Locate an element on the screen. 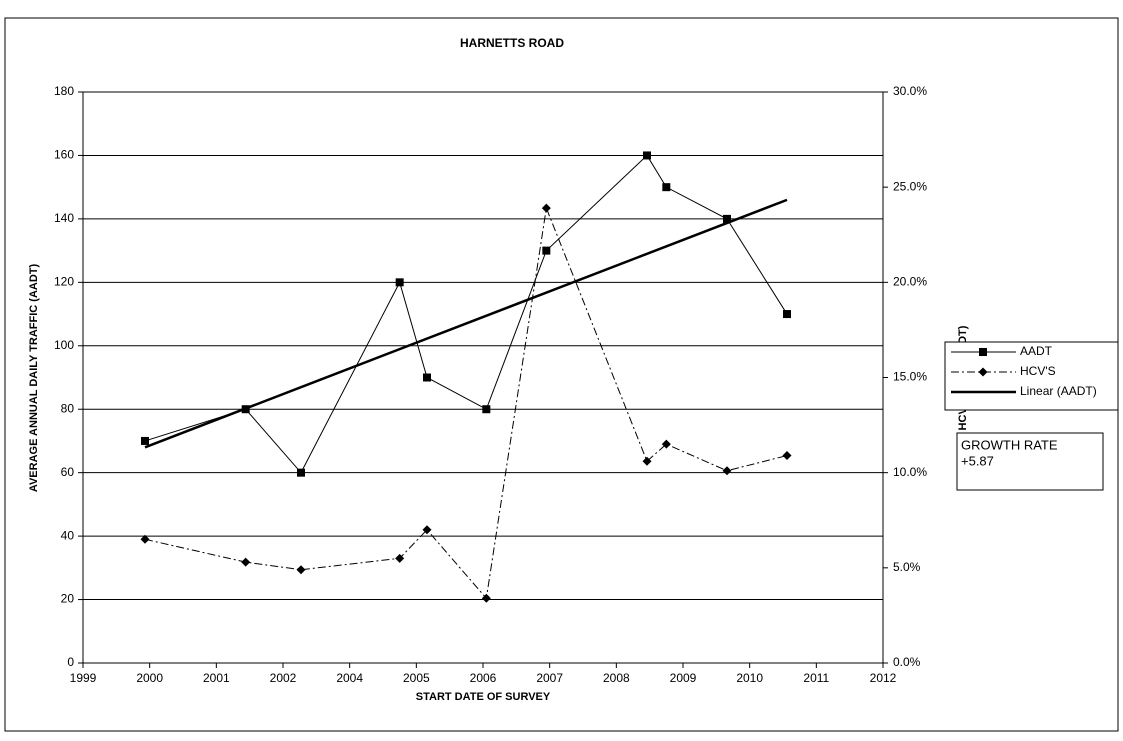  x-tick-label: 2007 is located at coordinates (549, 678).